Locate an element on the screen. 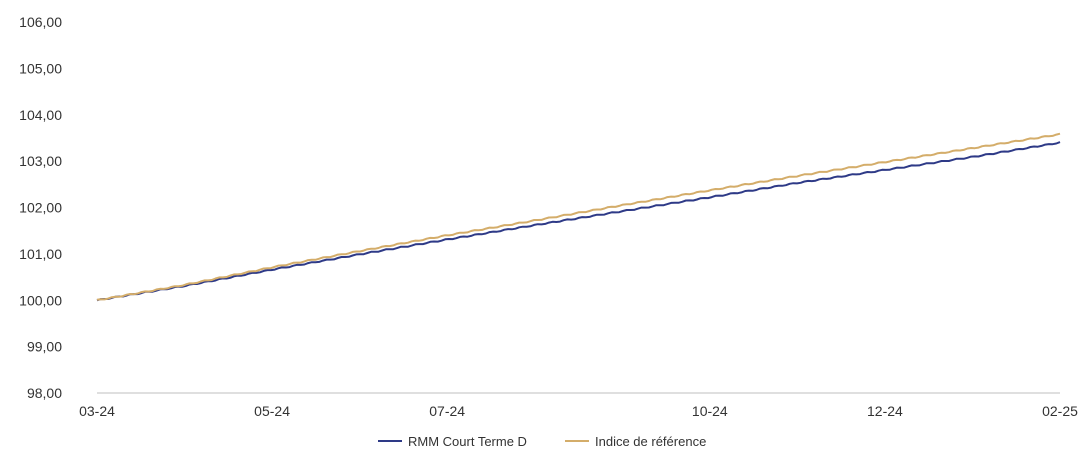 The width and height of the screenshot is (1082, 450). y-tick-label: 100,00 is located at coordinates (40, 300).